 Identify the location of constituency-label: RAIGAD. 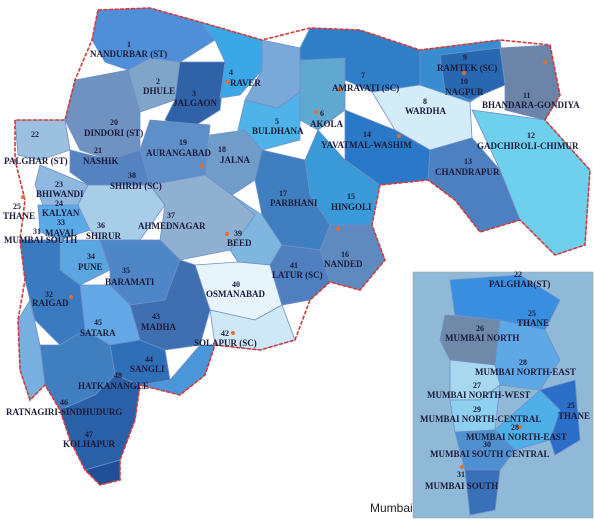
(50, 303).